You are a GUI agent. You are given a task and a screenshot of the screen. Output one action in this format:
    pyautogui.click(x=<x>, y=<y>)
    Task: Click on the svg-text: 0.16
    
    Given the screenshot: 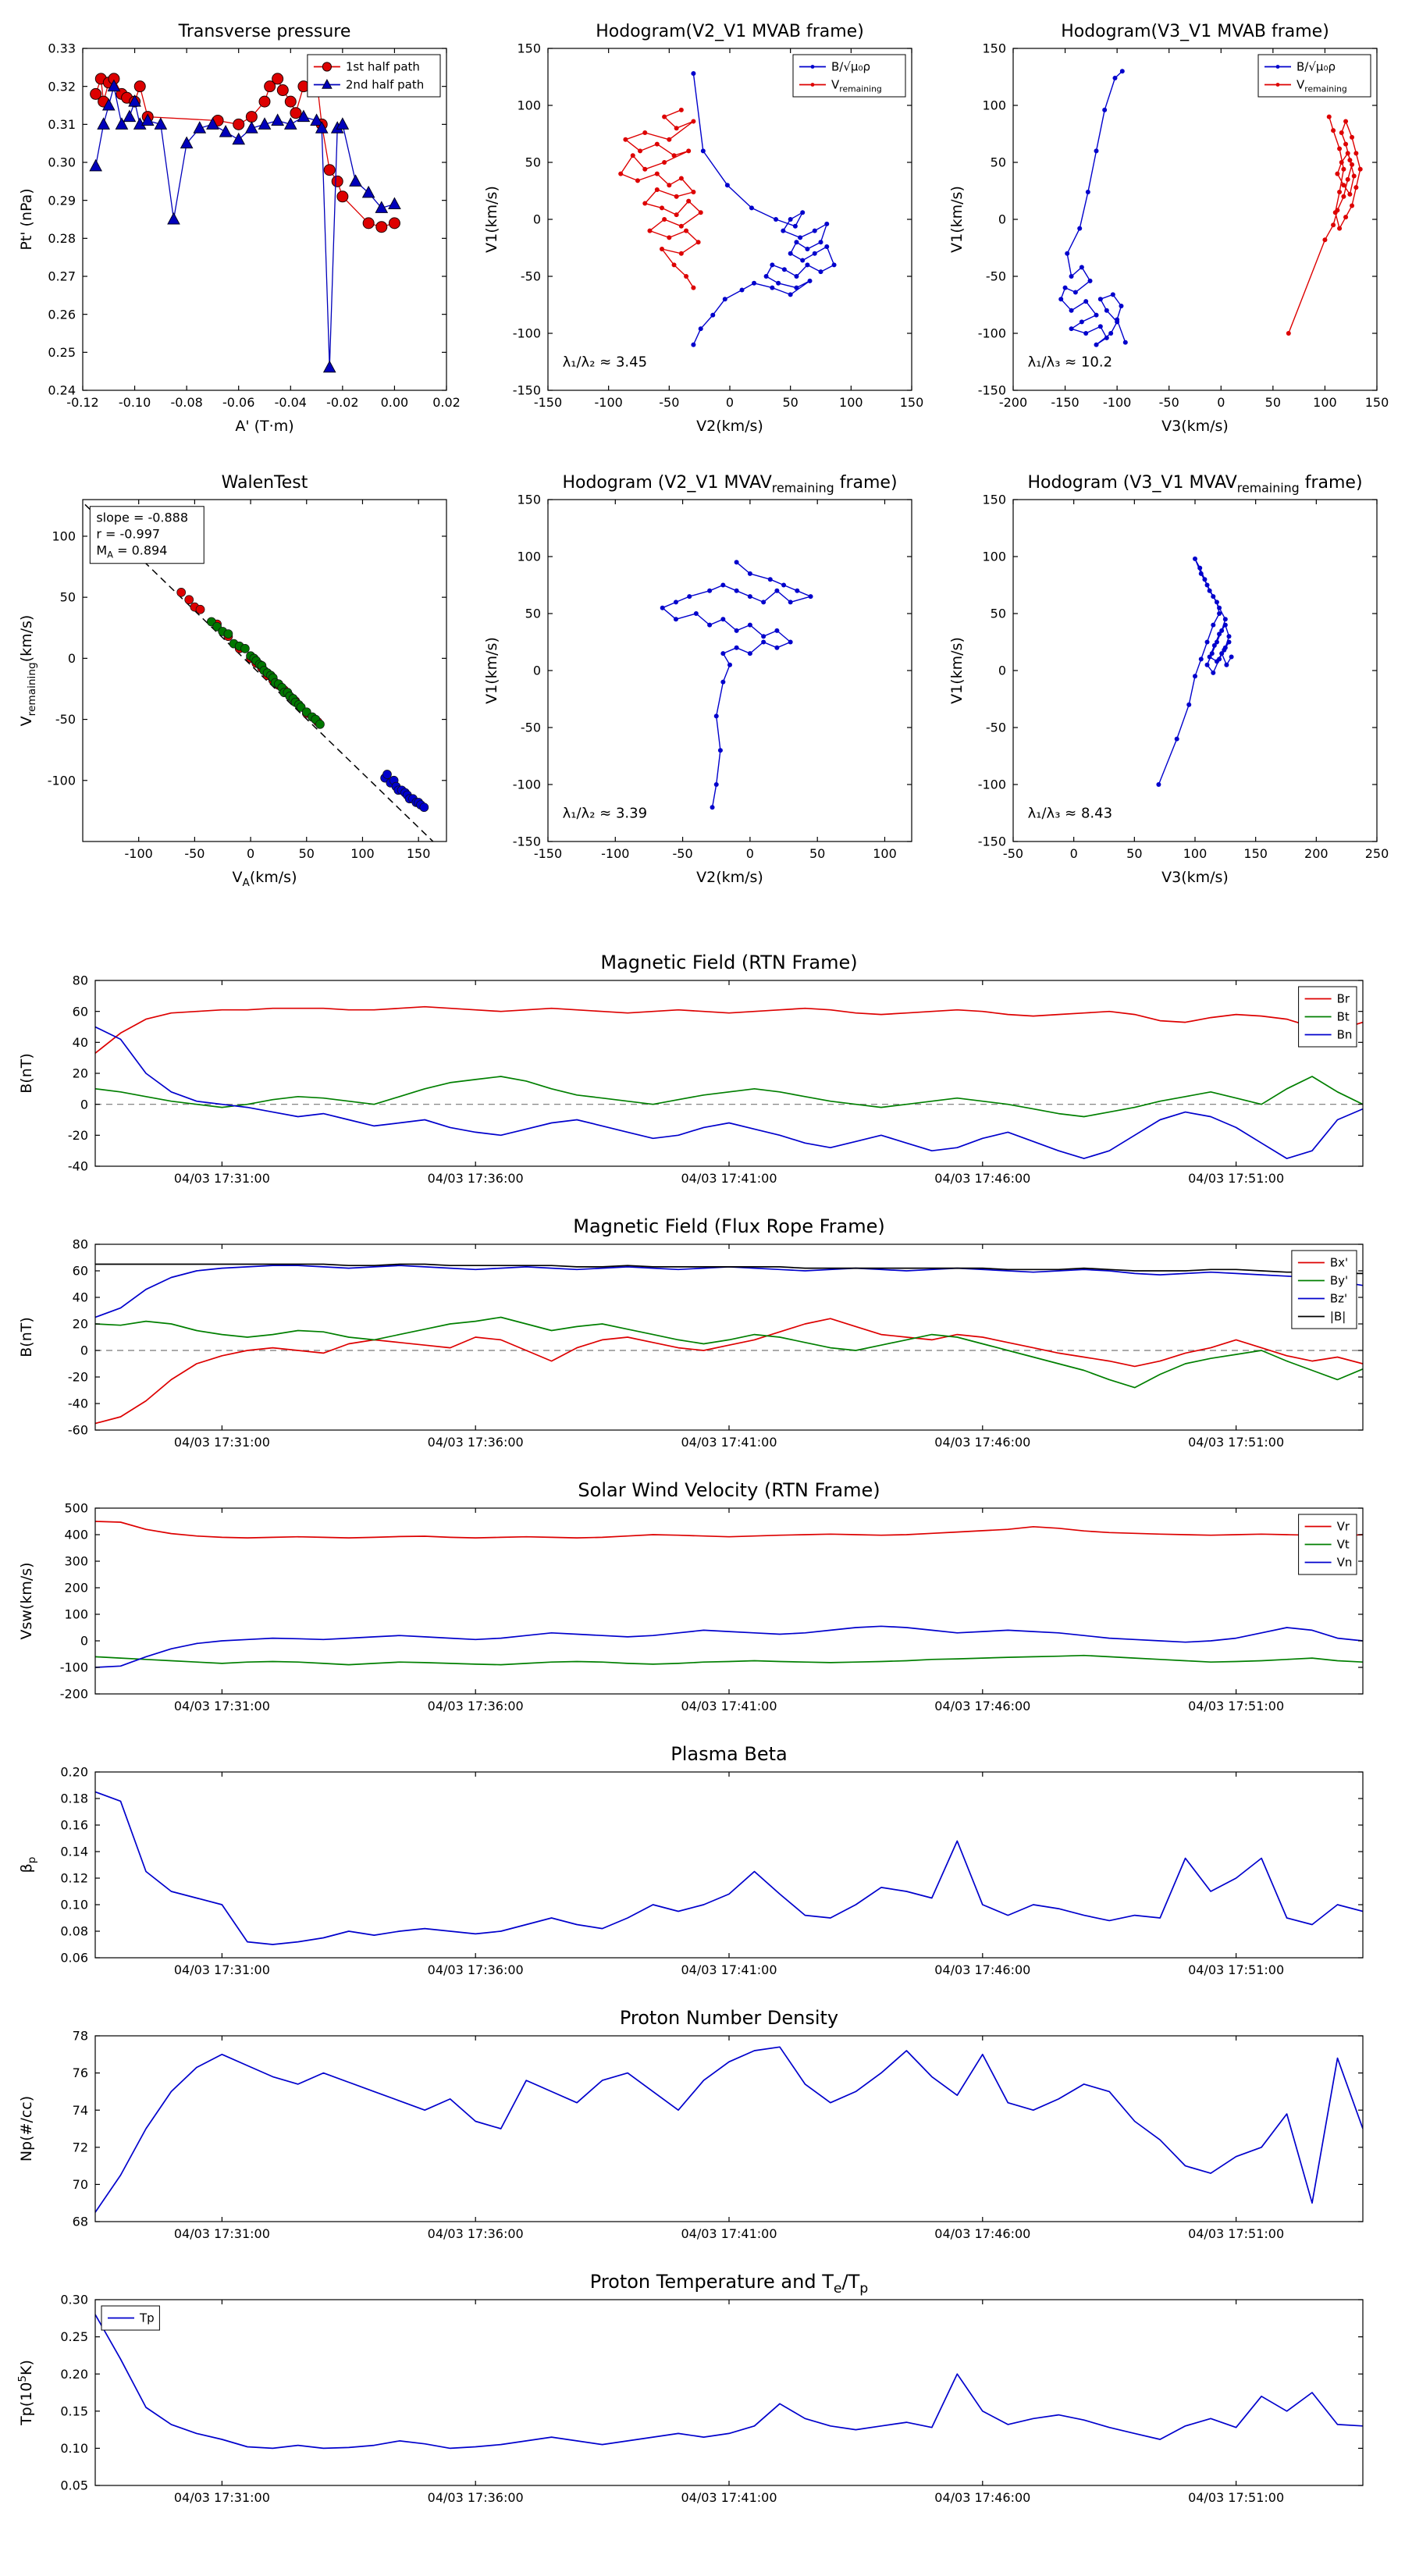 What is the action you would take?
    pyautogui.click(x=74, y=1825)
    